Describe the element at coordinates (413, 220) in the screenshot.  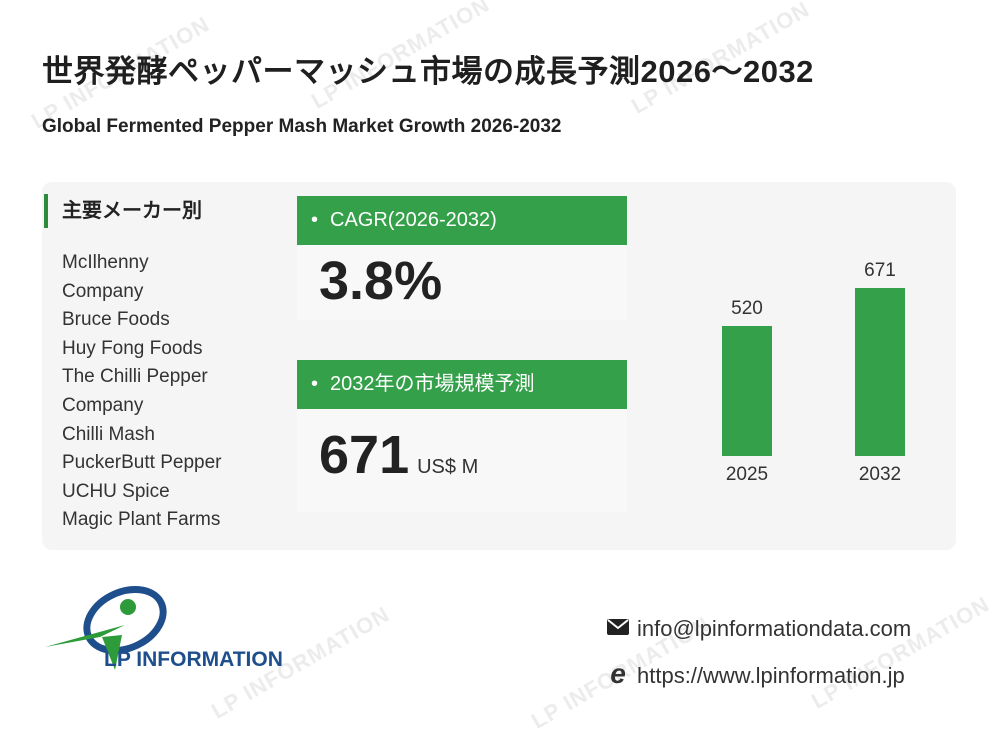
I see `cagr-label: CAGR(2026-2032)` at that location.